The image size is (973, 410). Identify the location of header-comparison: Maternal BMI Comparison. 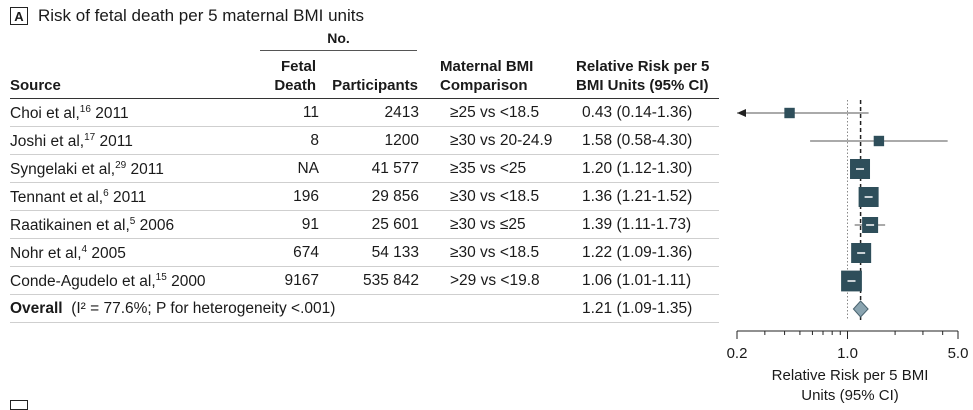
(486, 76).